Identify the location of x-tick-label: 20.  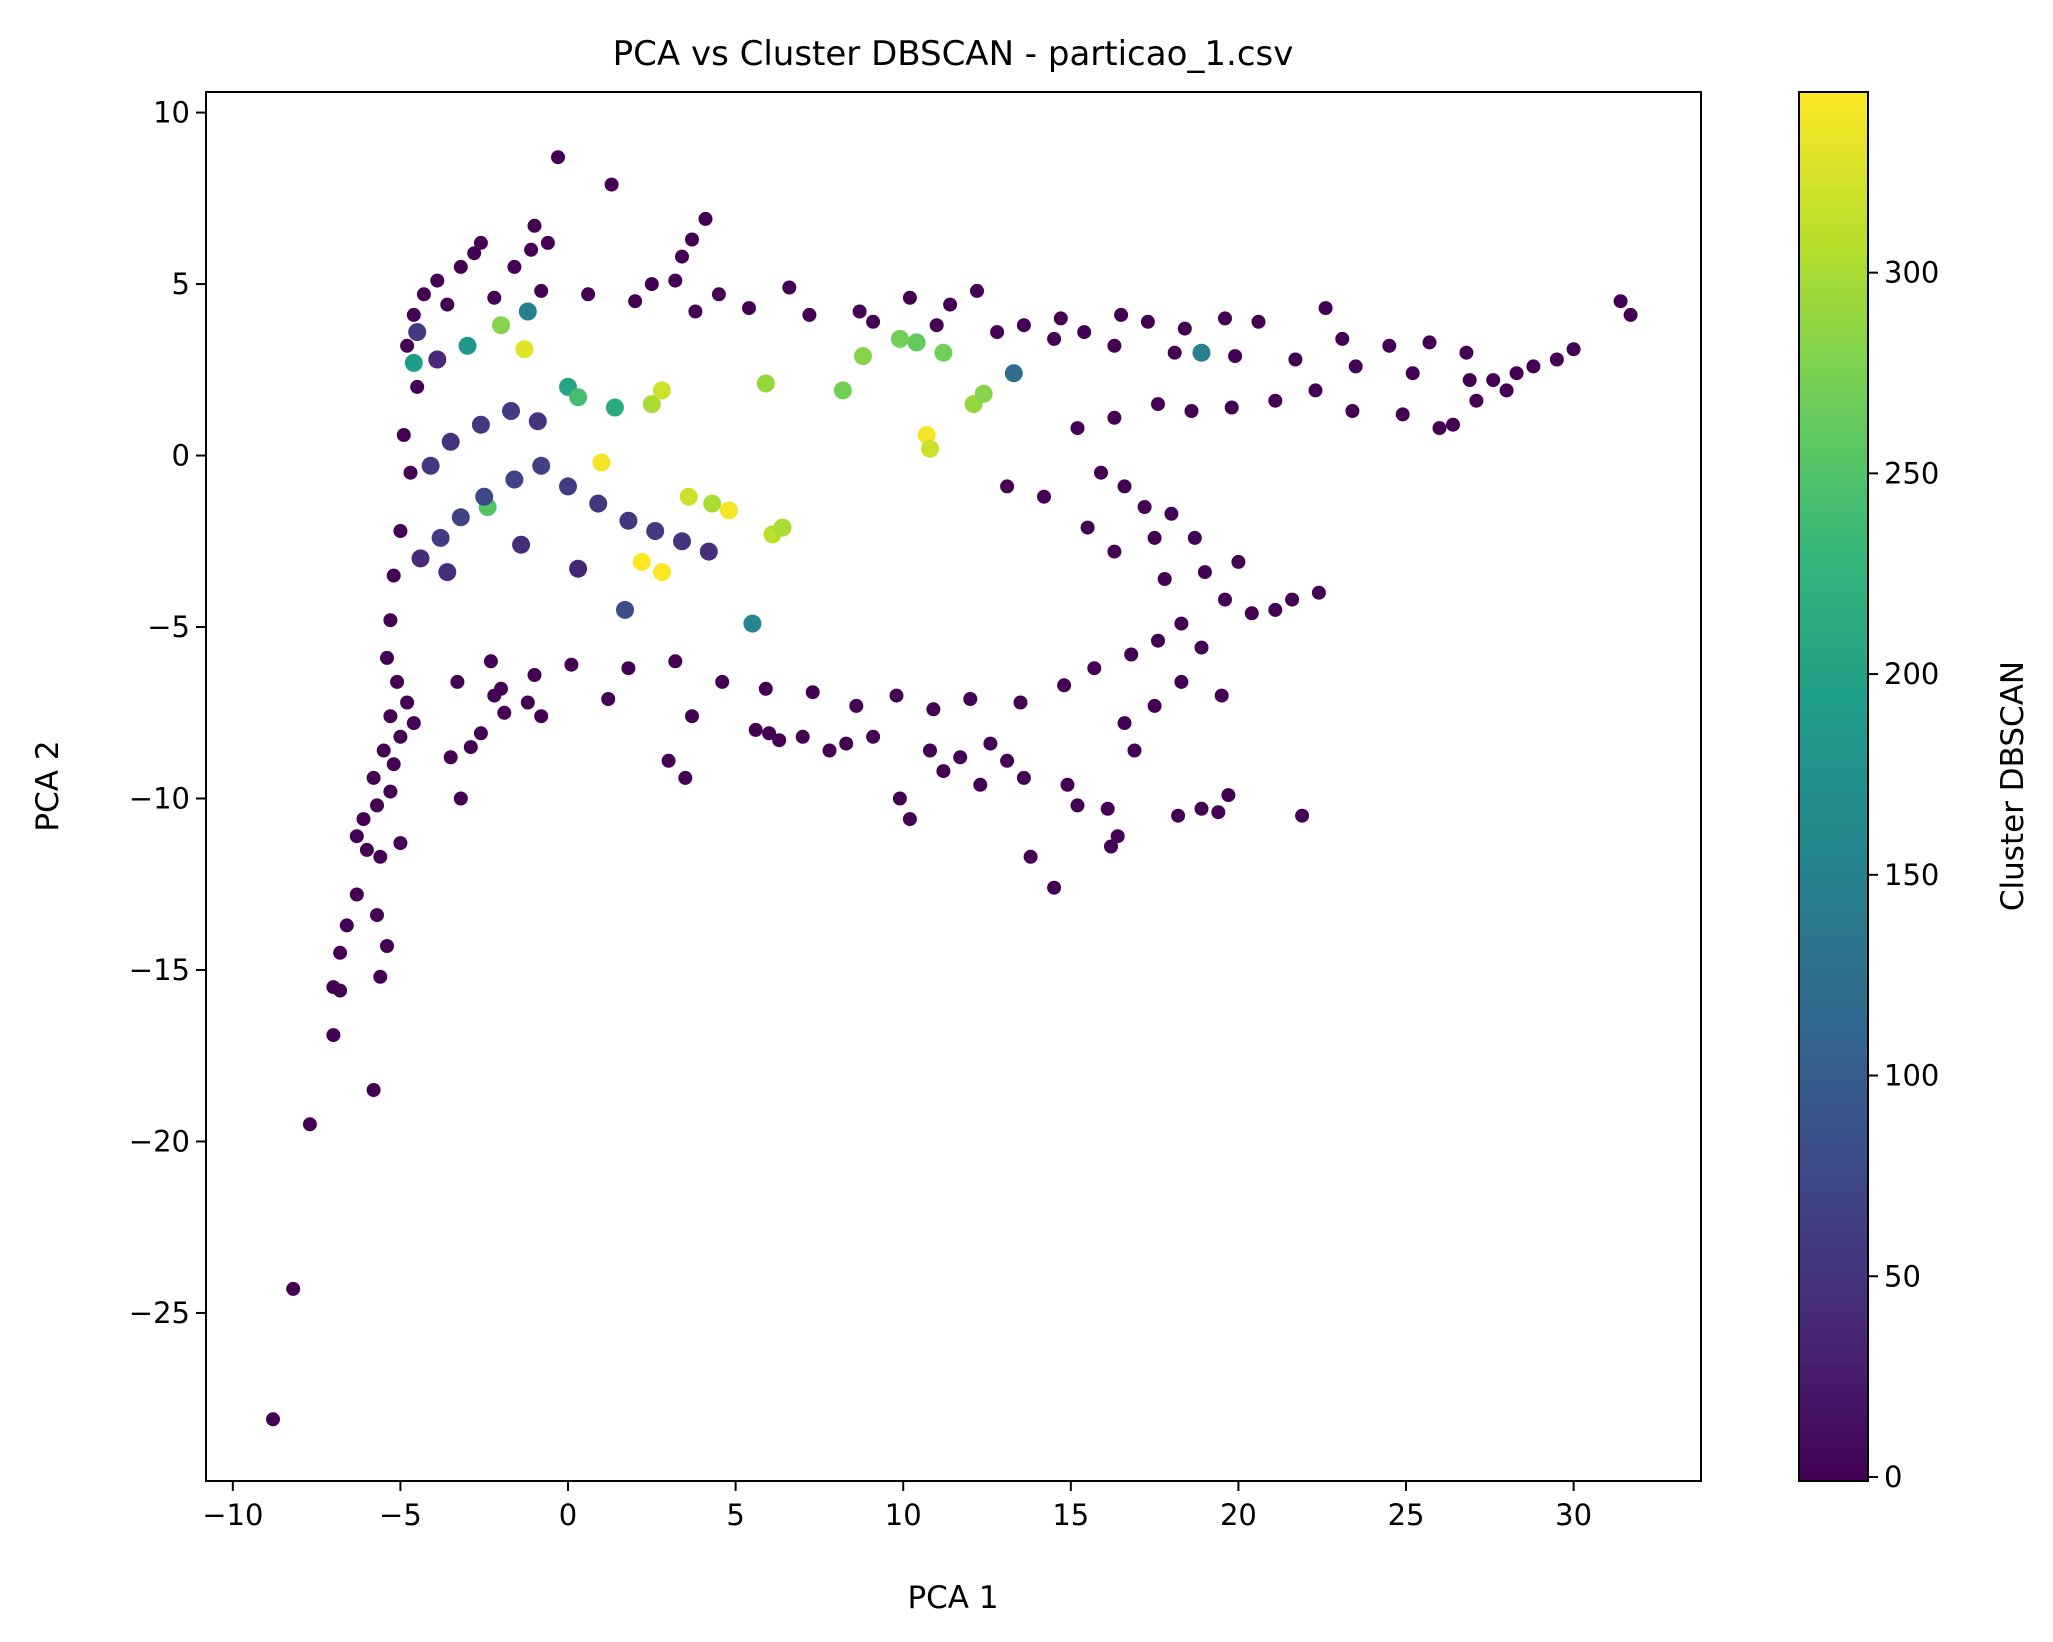
(1238, 1515).